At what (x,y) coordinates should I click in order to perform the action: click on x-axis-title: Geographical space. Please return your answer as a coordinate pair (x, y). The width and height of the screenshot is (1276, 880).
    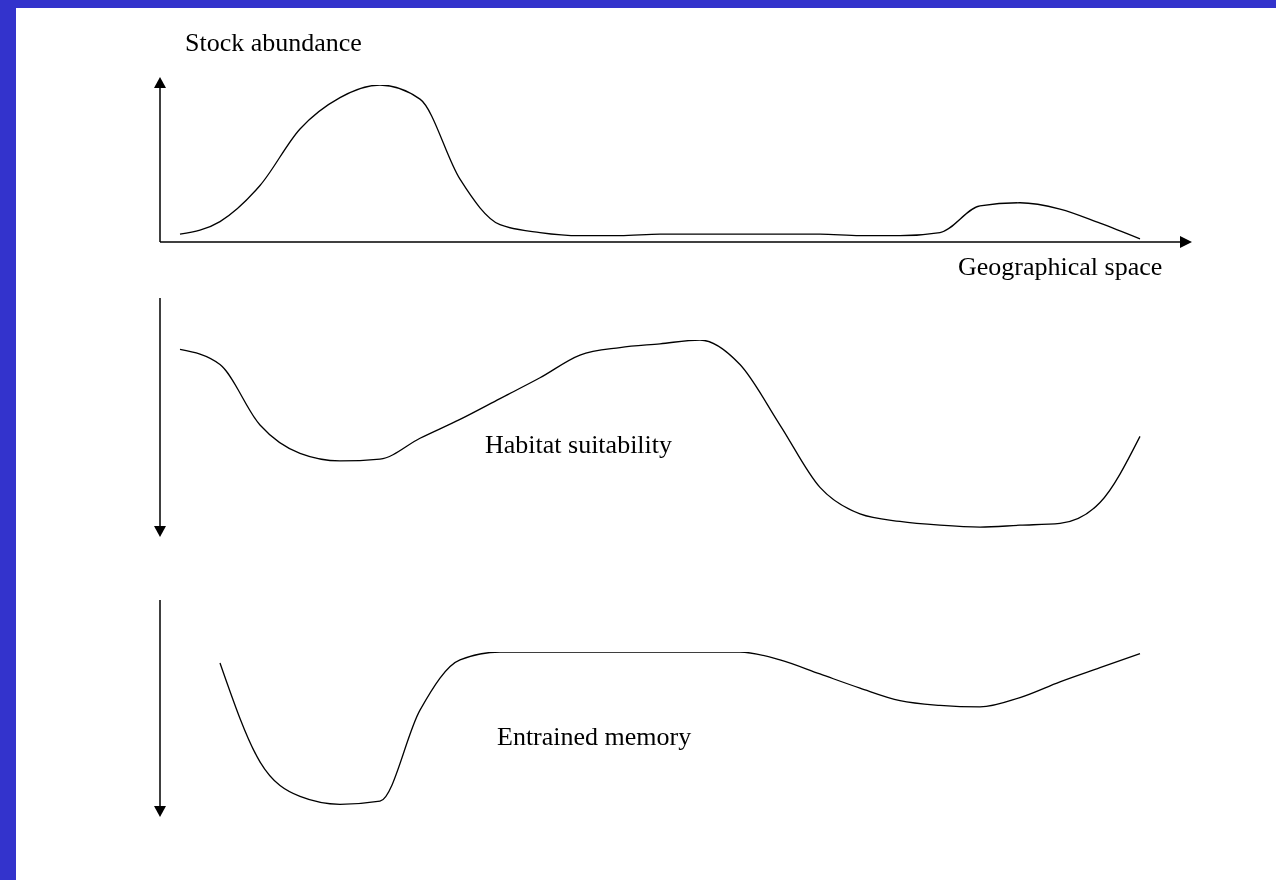
    Looking at the image, I should click on (1060, 267).